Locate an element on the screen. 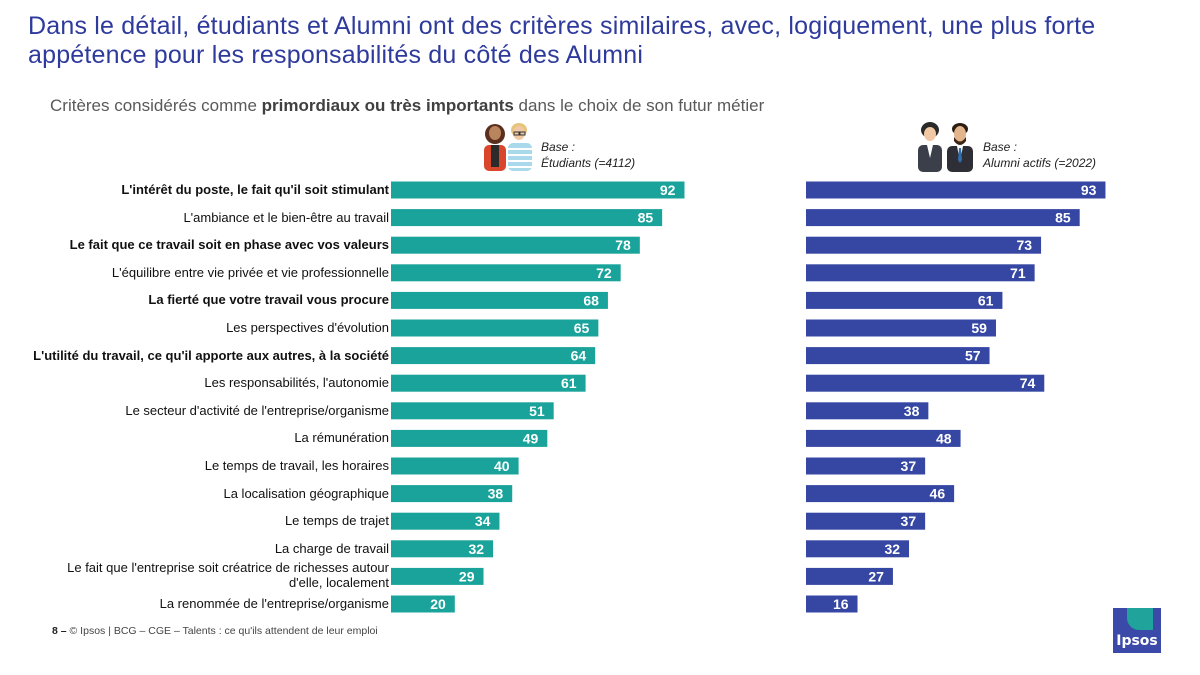 The height and width of the screenshot is (675, 1200). students-value-label: 85 is located at coordinates (646, 218).